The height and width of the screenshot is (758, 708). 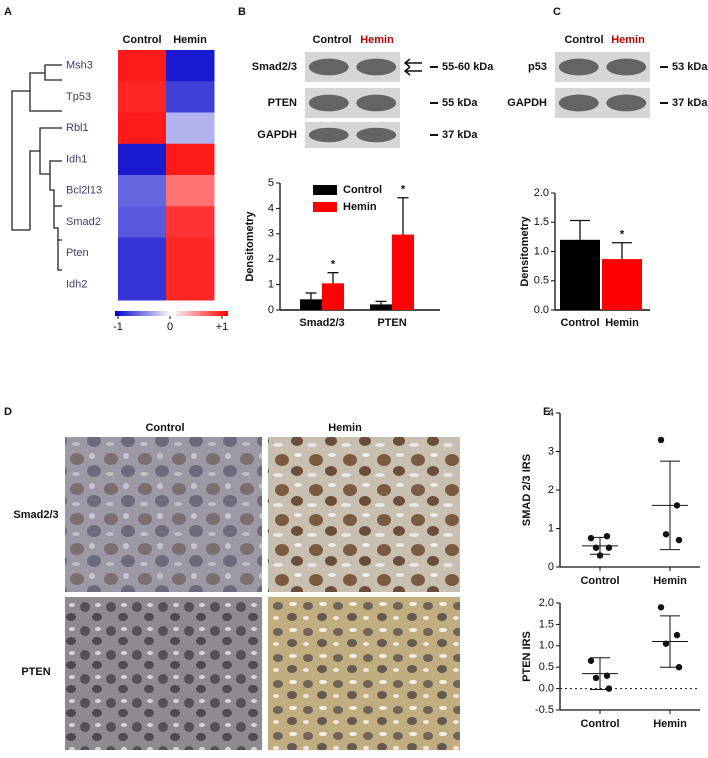 I want to click on blot-size-label: 53 kDa, so click(x=690, y=67).